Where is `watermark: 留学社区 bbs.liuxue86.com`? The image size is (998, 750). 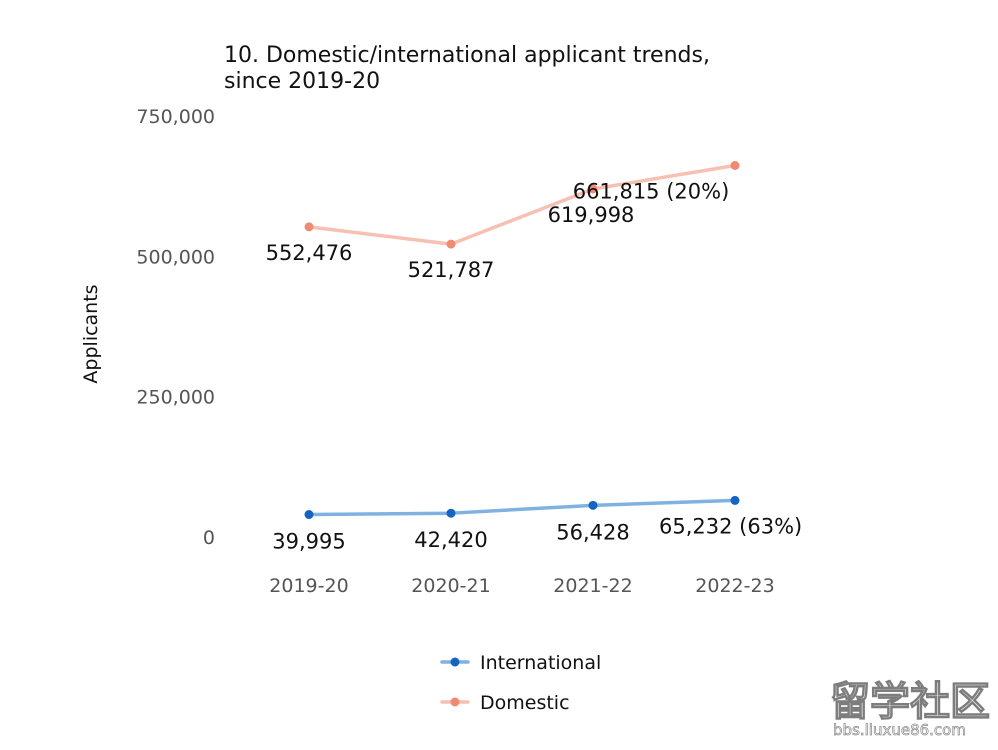
watermark: 留学社区 bbs.liuxue86.com is located at coordinates (909, 708).